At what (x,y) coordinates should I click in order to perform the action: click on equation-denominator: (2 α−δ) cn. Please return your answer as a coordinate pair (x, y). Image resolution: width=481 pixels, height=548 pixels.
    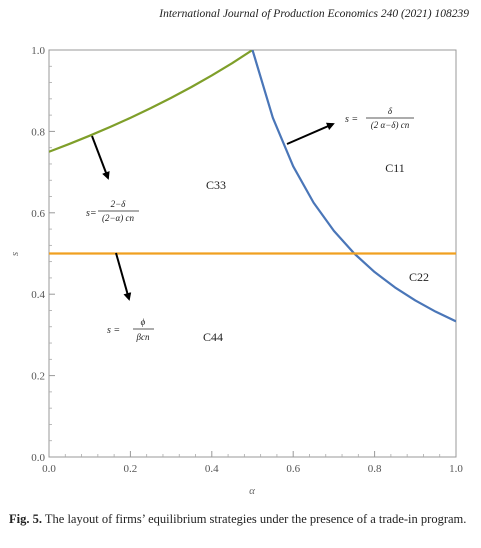
    Looking at the image, I should click on (390, 125).